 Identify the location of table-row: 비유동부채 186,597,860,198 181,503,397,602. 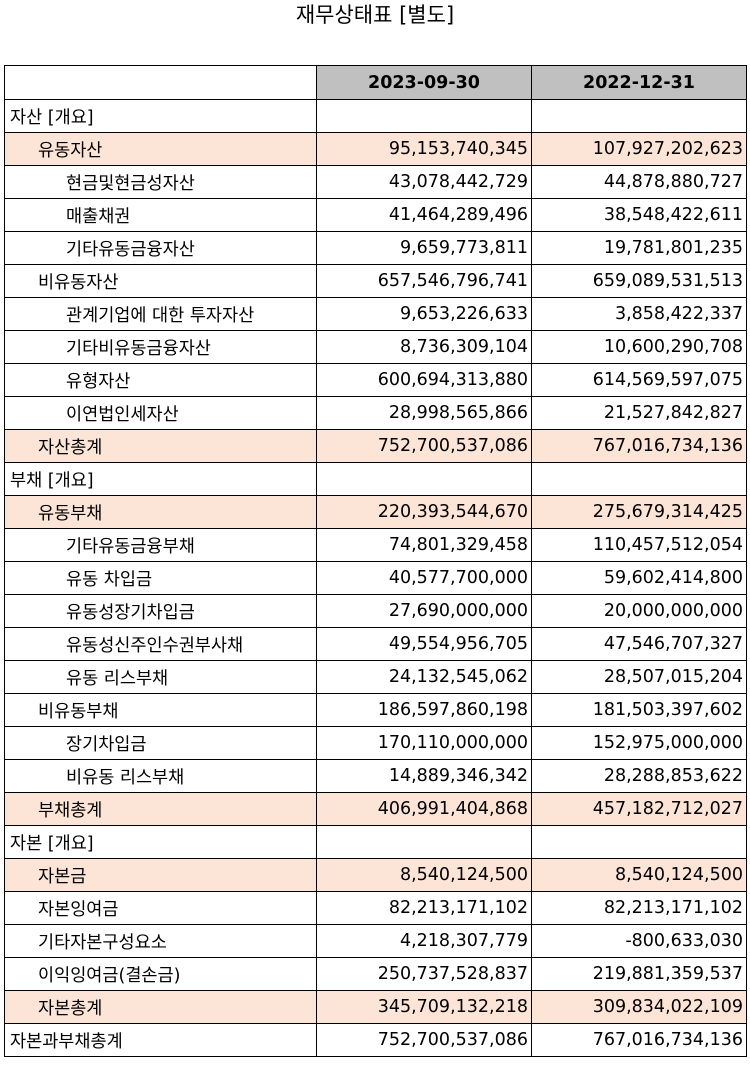
(375, 710).